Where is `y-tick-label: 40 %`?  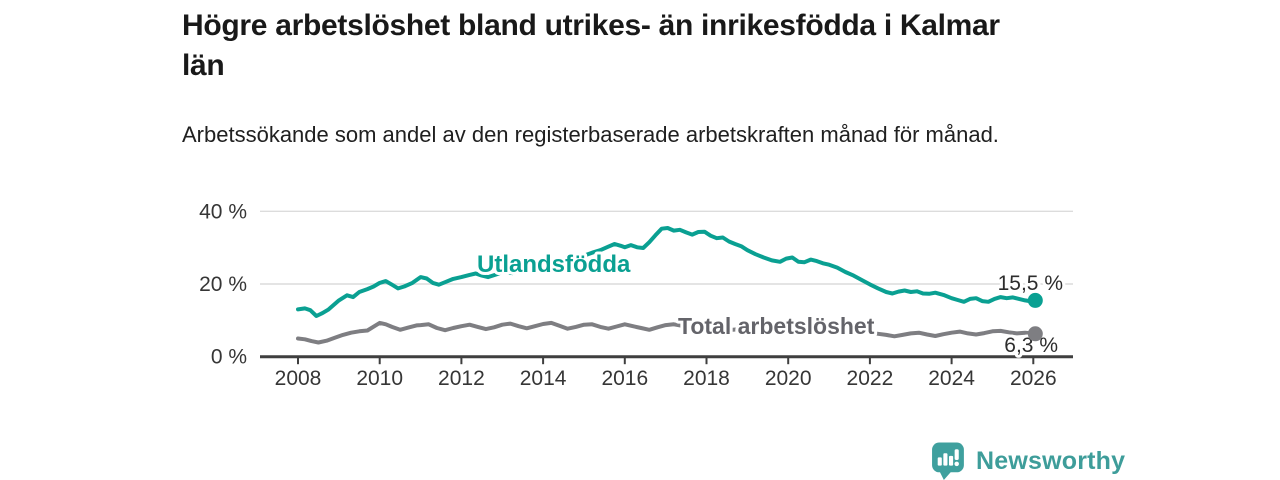 y-tick-label: 40 % is located at coordinates (223, 211).